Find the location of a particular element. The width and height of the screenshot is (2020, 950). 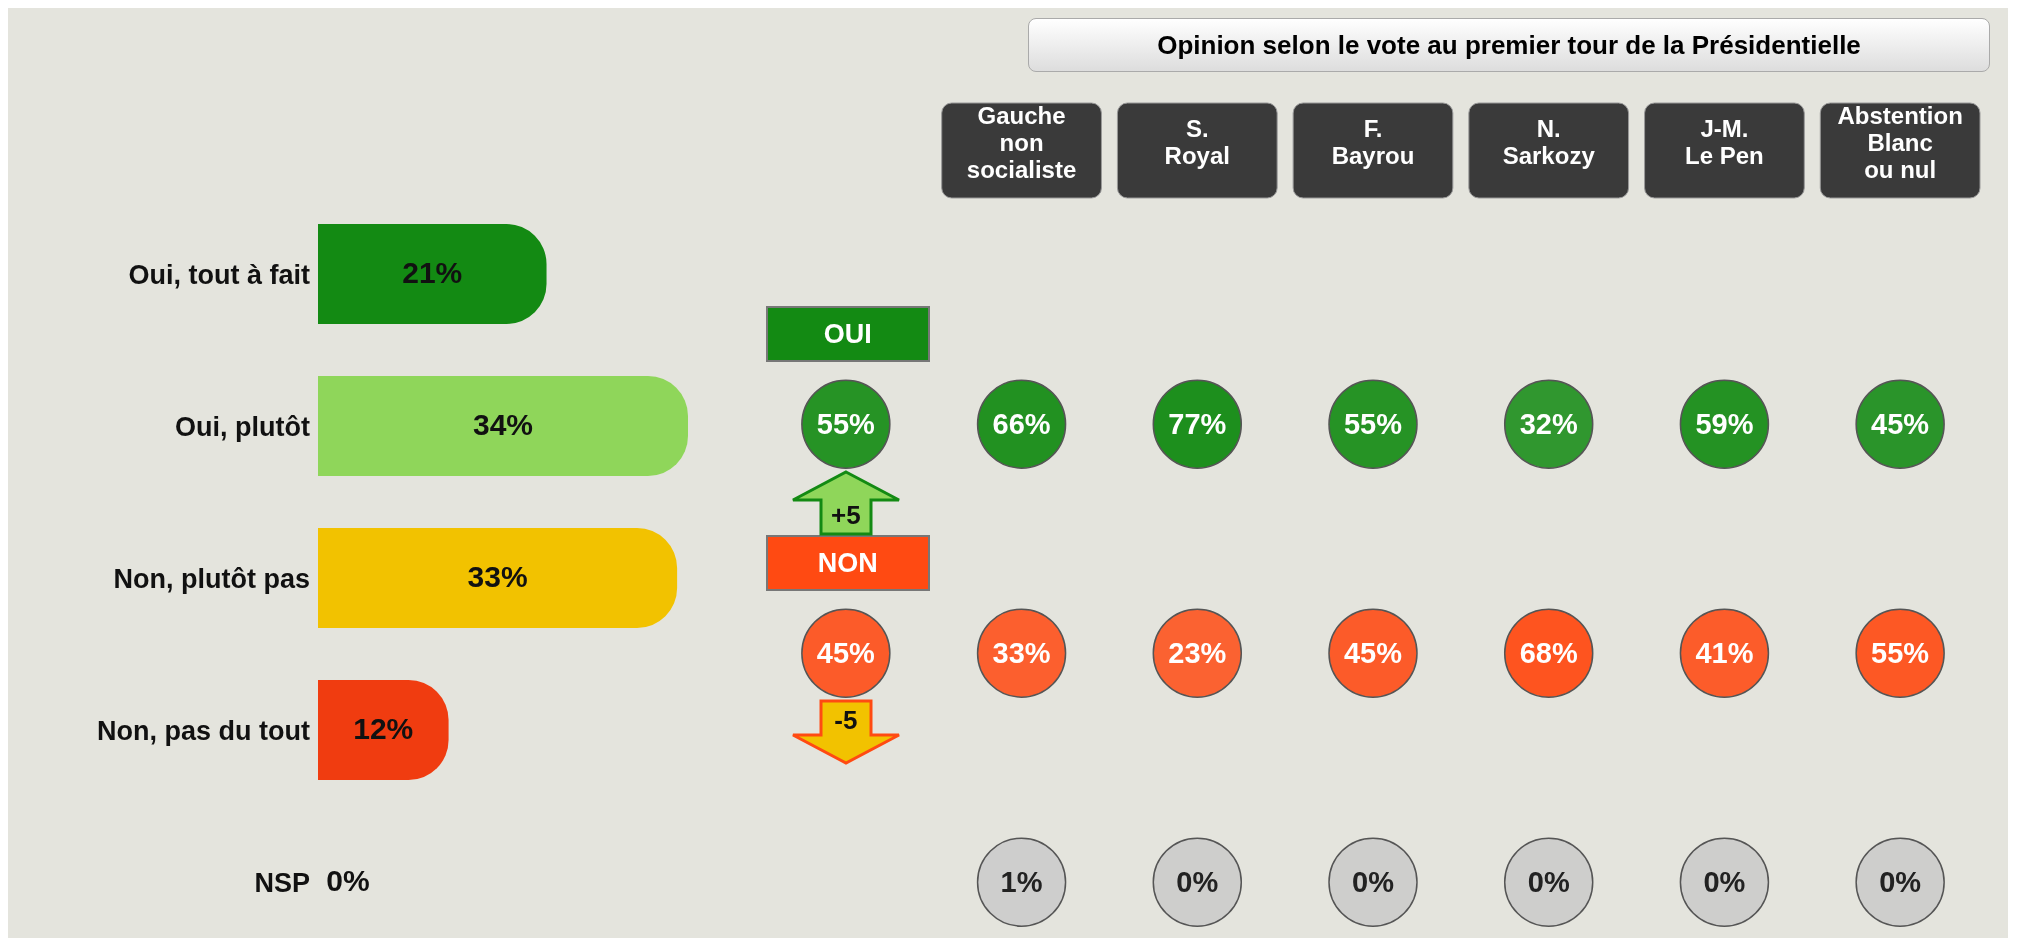

y-tick-label: Oui, plutôt is located at coordinates (242, 426).